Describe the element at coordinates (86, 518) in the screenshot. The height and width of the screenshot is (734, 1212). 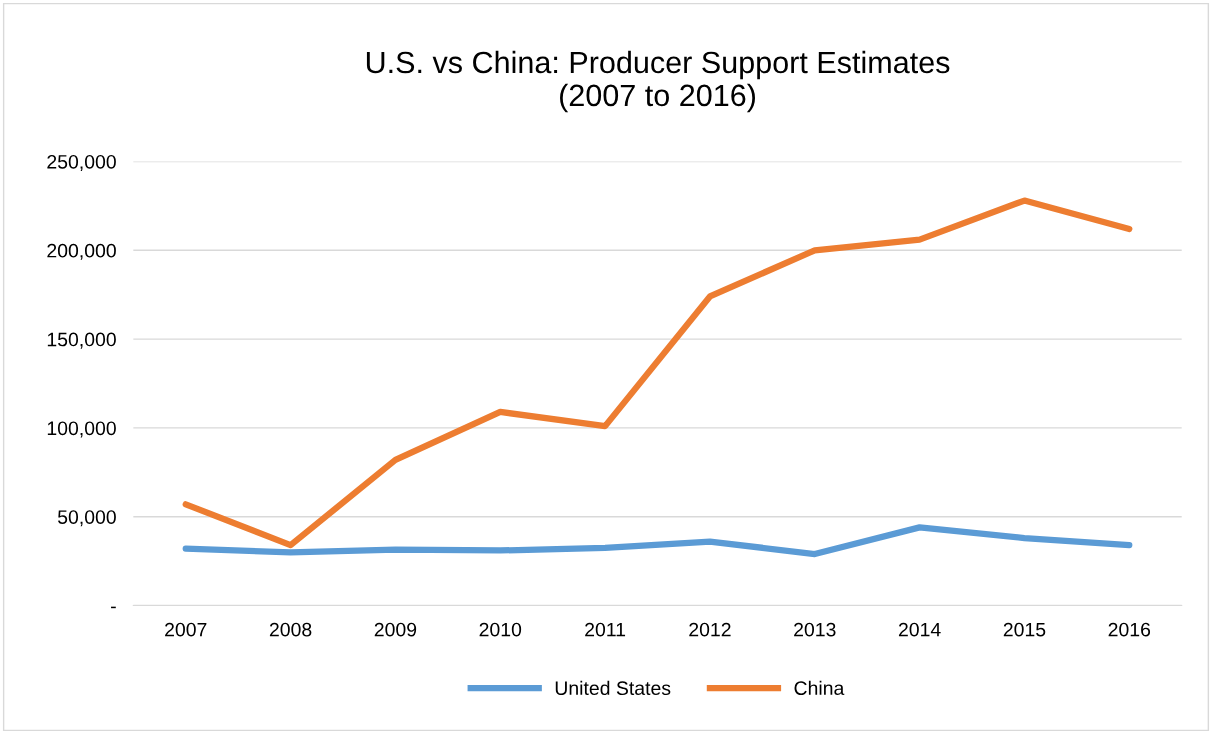
I see `y-tick-label: 50,000` at that location.